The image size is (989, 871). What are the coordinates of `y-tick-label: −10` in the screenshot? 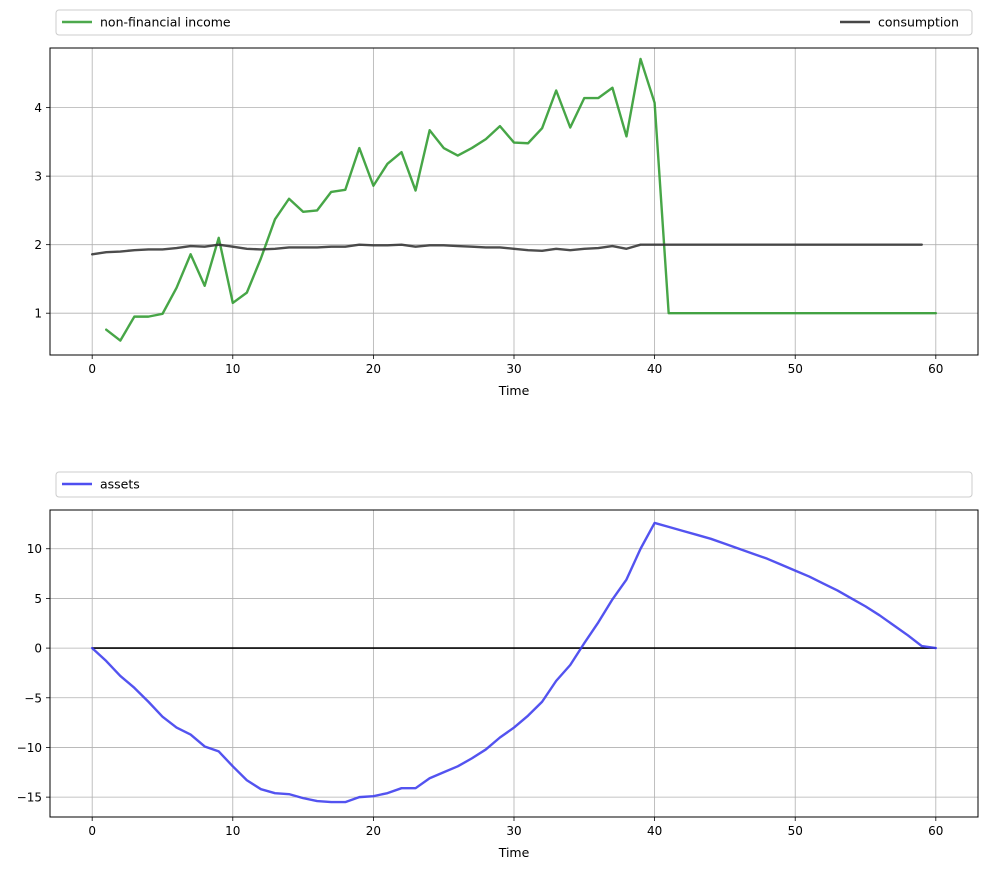 It's located at (29, 748).